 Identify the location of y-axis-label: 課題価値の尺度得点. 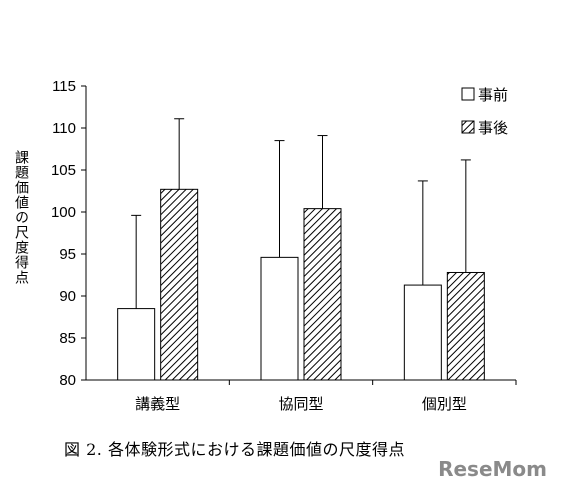
(21, 217).